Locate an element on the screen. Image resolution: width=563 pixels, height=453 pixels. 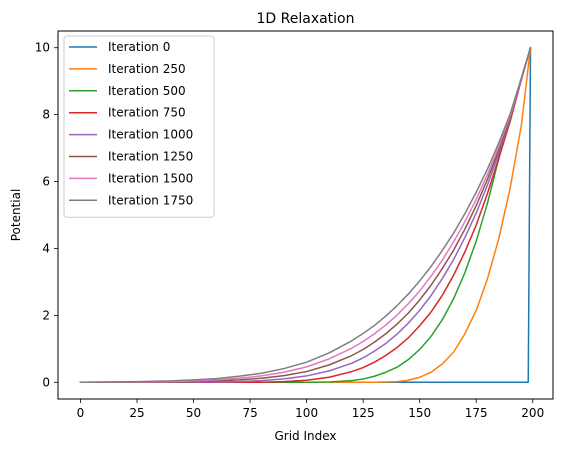
y-tick-label: 6 is located at coordinates (46, 182).